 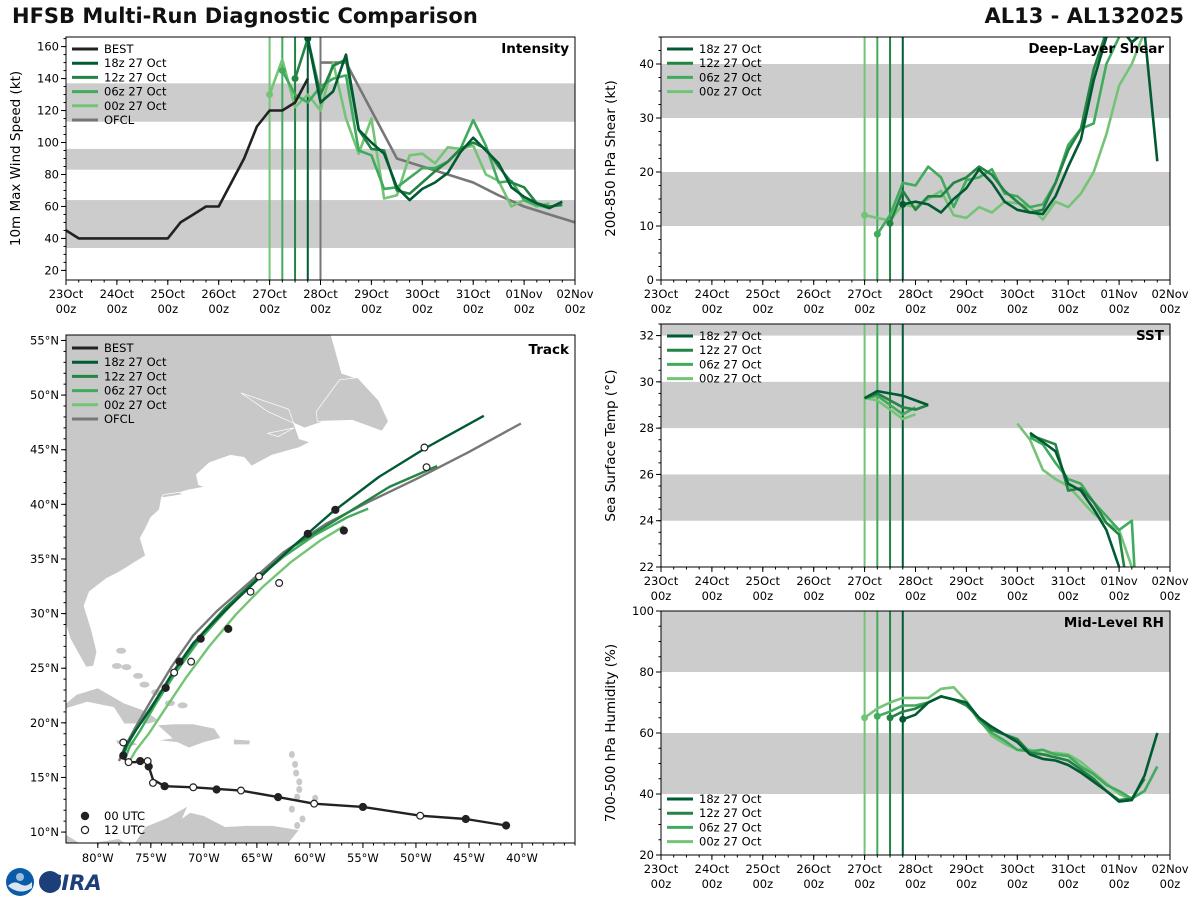 I want to click on shear-ytick-label: 40, so click(x=646, y=64).